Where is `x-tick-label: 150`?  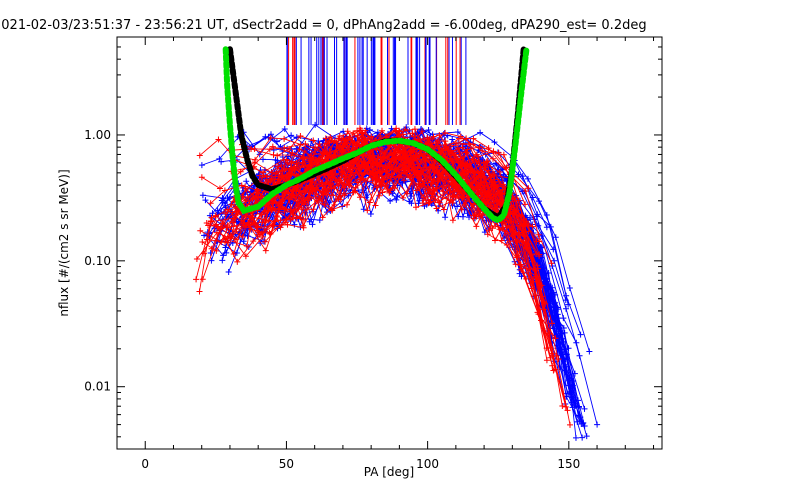
x-tick-label: 150 is located at coordinates (568, 464).